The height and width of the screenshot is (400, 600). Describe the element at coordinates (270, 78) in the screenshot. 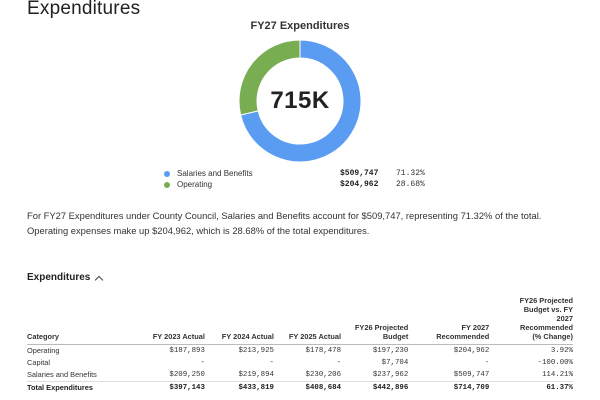

I see `donut-slice-operating` at that location.